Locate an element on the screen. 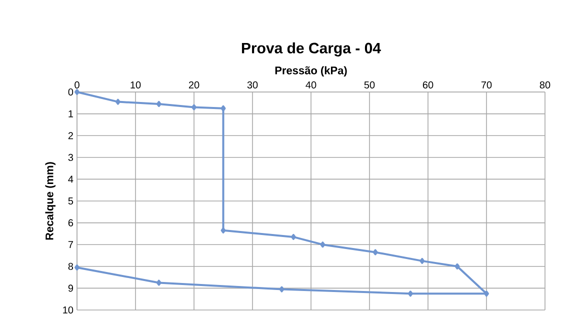 The image size is (573, 334). x-tick-label: 60 is located at coordinates (428, 84).